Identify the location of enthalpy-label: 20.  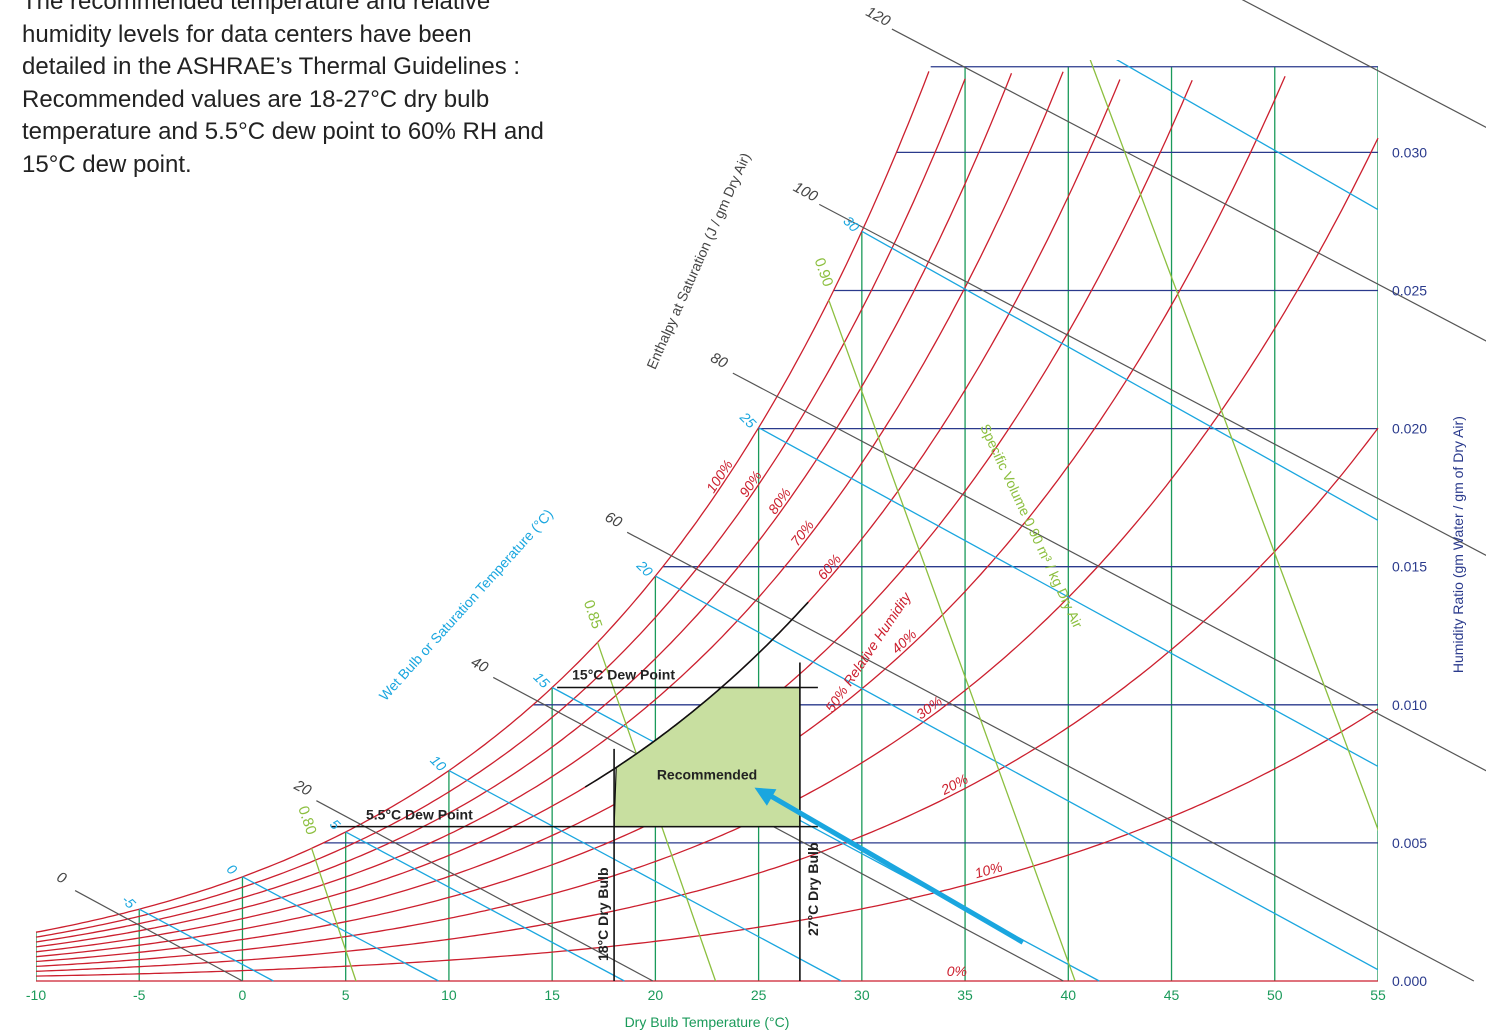
(302, 788).